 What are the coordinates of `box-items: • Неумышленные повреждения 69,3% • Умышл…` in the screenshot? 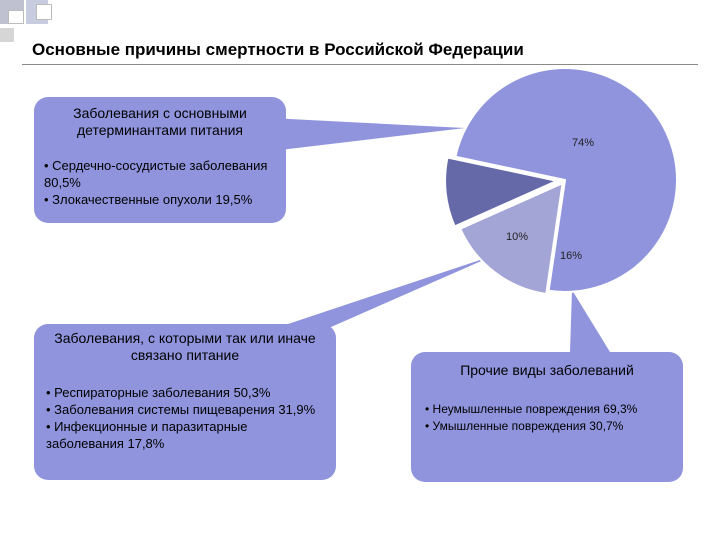 It's located at (547, 407).